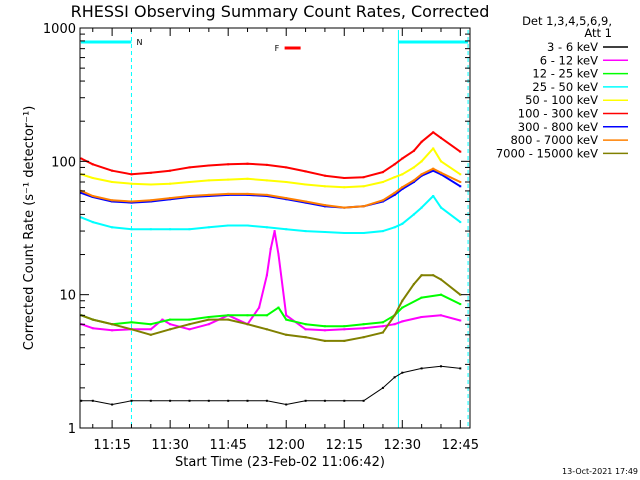 The width and height of the screenshot is (640, 480). Describe the element at coordinates (280, 462) in the screenshot. I see `x-axis-label: Start Time (23-Feb-02 11:06:42)` at that location.